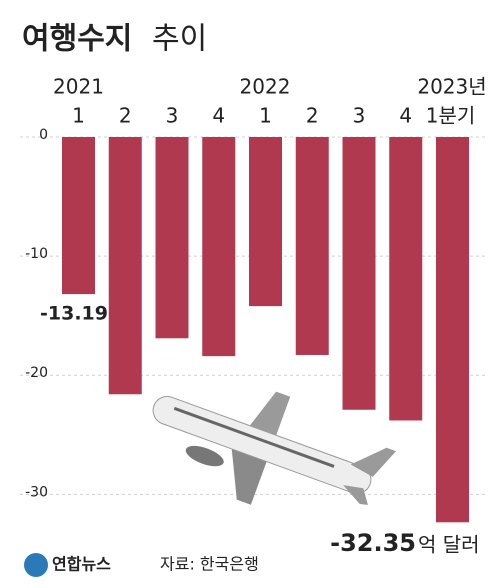  I want to click on airplane, so click(274, 448).